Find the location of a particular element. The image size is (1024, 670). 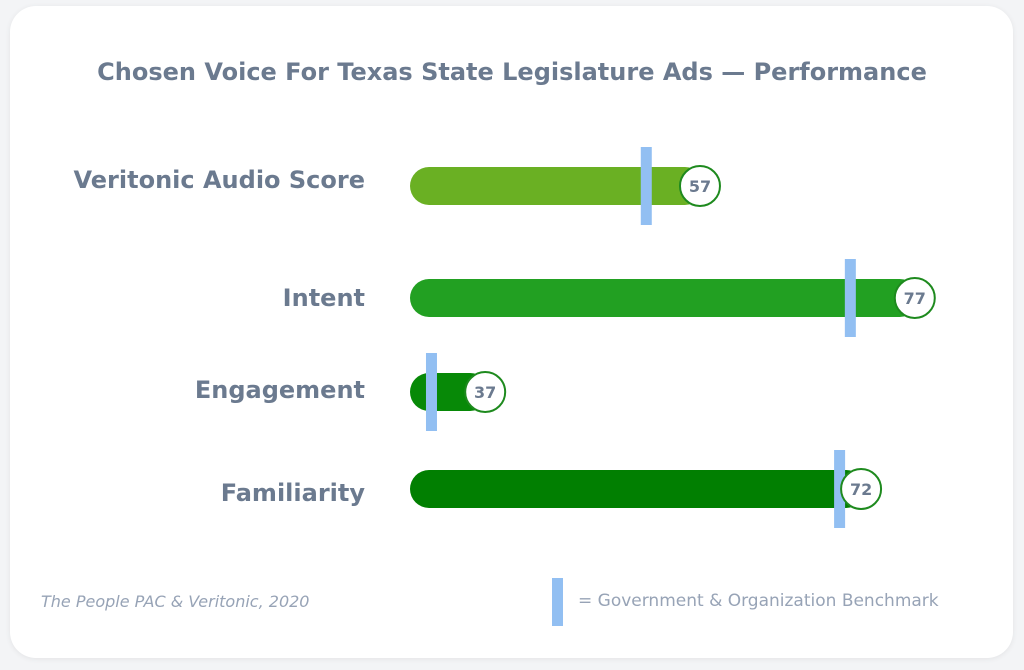

benchmark-engagement is located at coordinates (431, 392).